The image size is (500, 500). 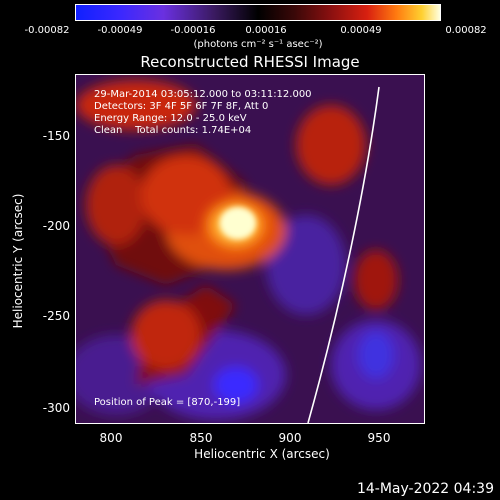 I want to click on colorbar, so click(x=258, y=12).